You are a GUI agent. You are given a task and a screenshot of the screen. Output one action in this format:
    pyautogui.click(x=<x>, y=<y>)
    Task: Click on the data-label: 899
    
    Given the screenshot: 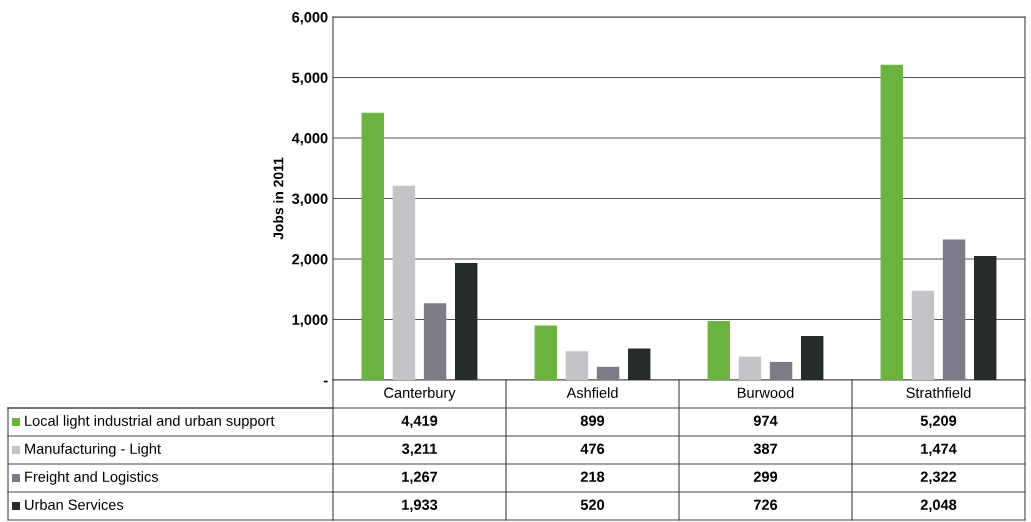 What is the action you would take?
    pyautogui.click(x=592, y=420)
    